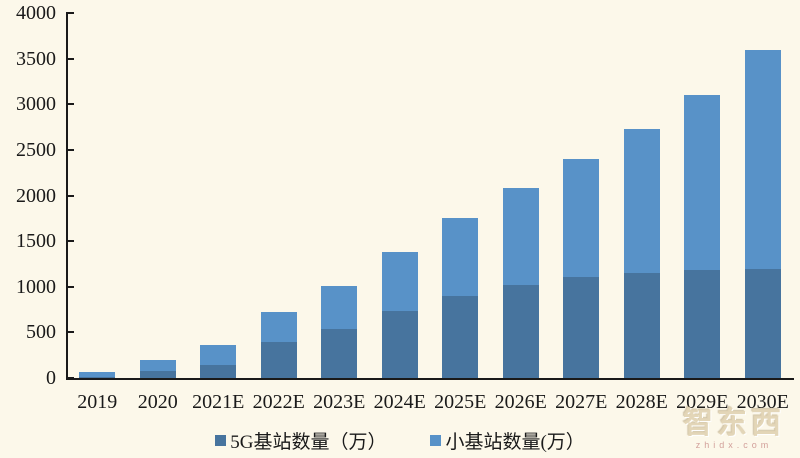 The image size is (800, 458). What do you see at coordinates (157, 374) in the screenshot?
I see `bar-segment-5g-2020` at bounding box center [157, 374].